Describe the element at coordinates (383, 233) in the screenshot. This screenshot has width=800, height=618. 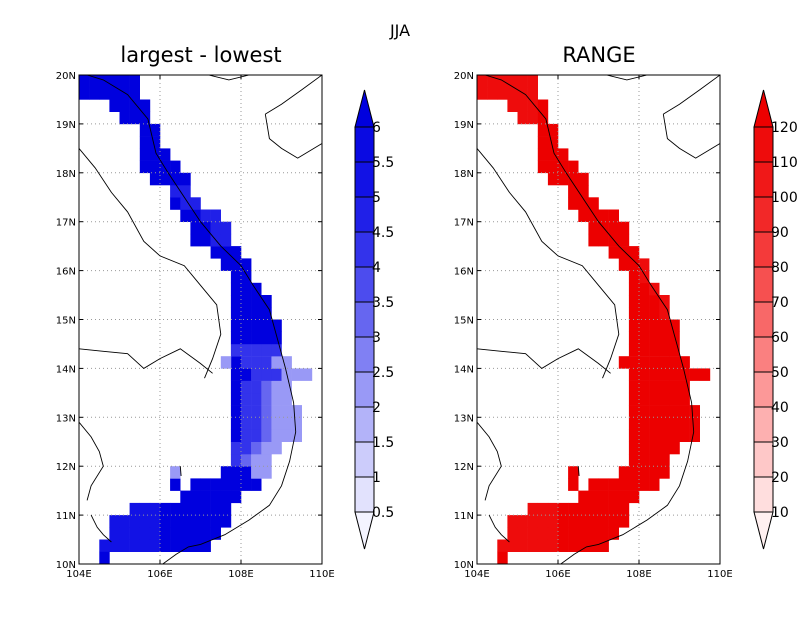
I see `colorbar-label: 4.5` at that location.